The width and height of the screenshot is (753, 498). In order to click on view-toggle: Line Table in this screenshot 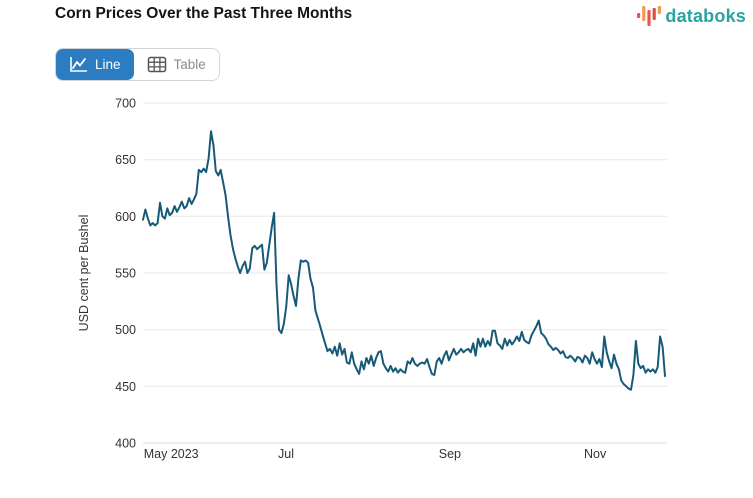, I will do `click(137, 64)`.